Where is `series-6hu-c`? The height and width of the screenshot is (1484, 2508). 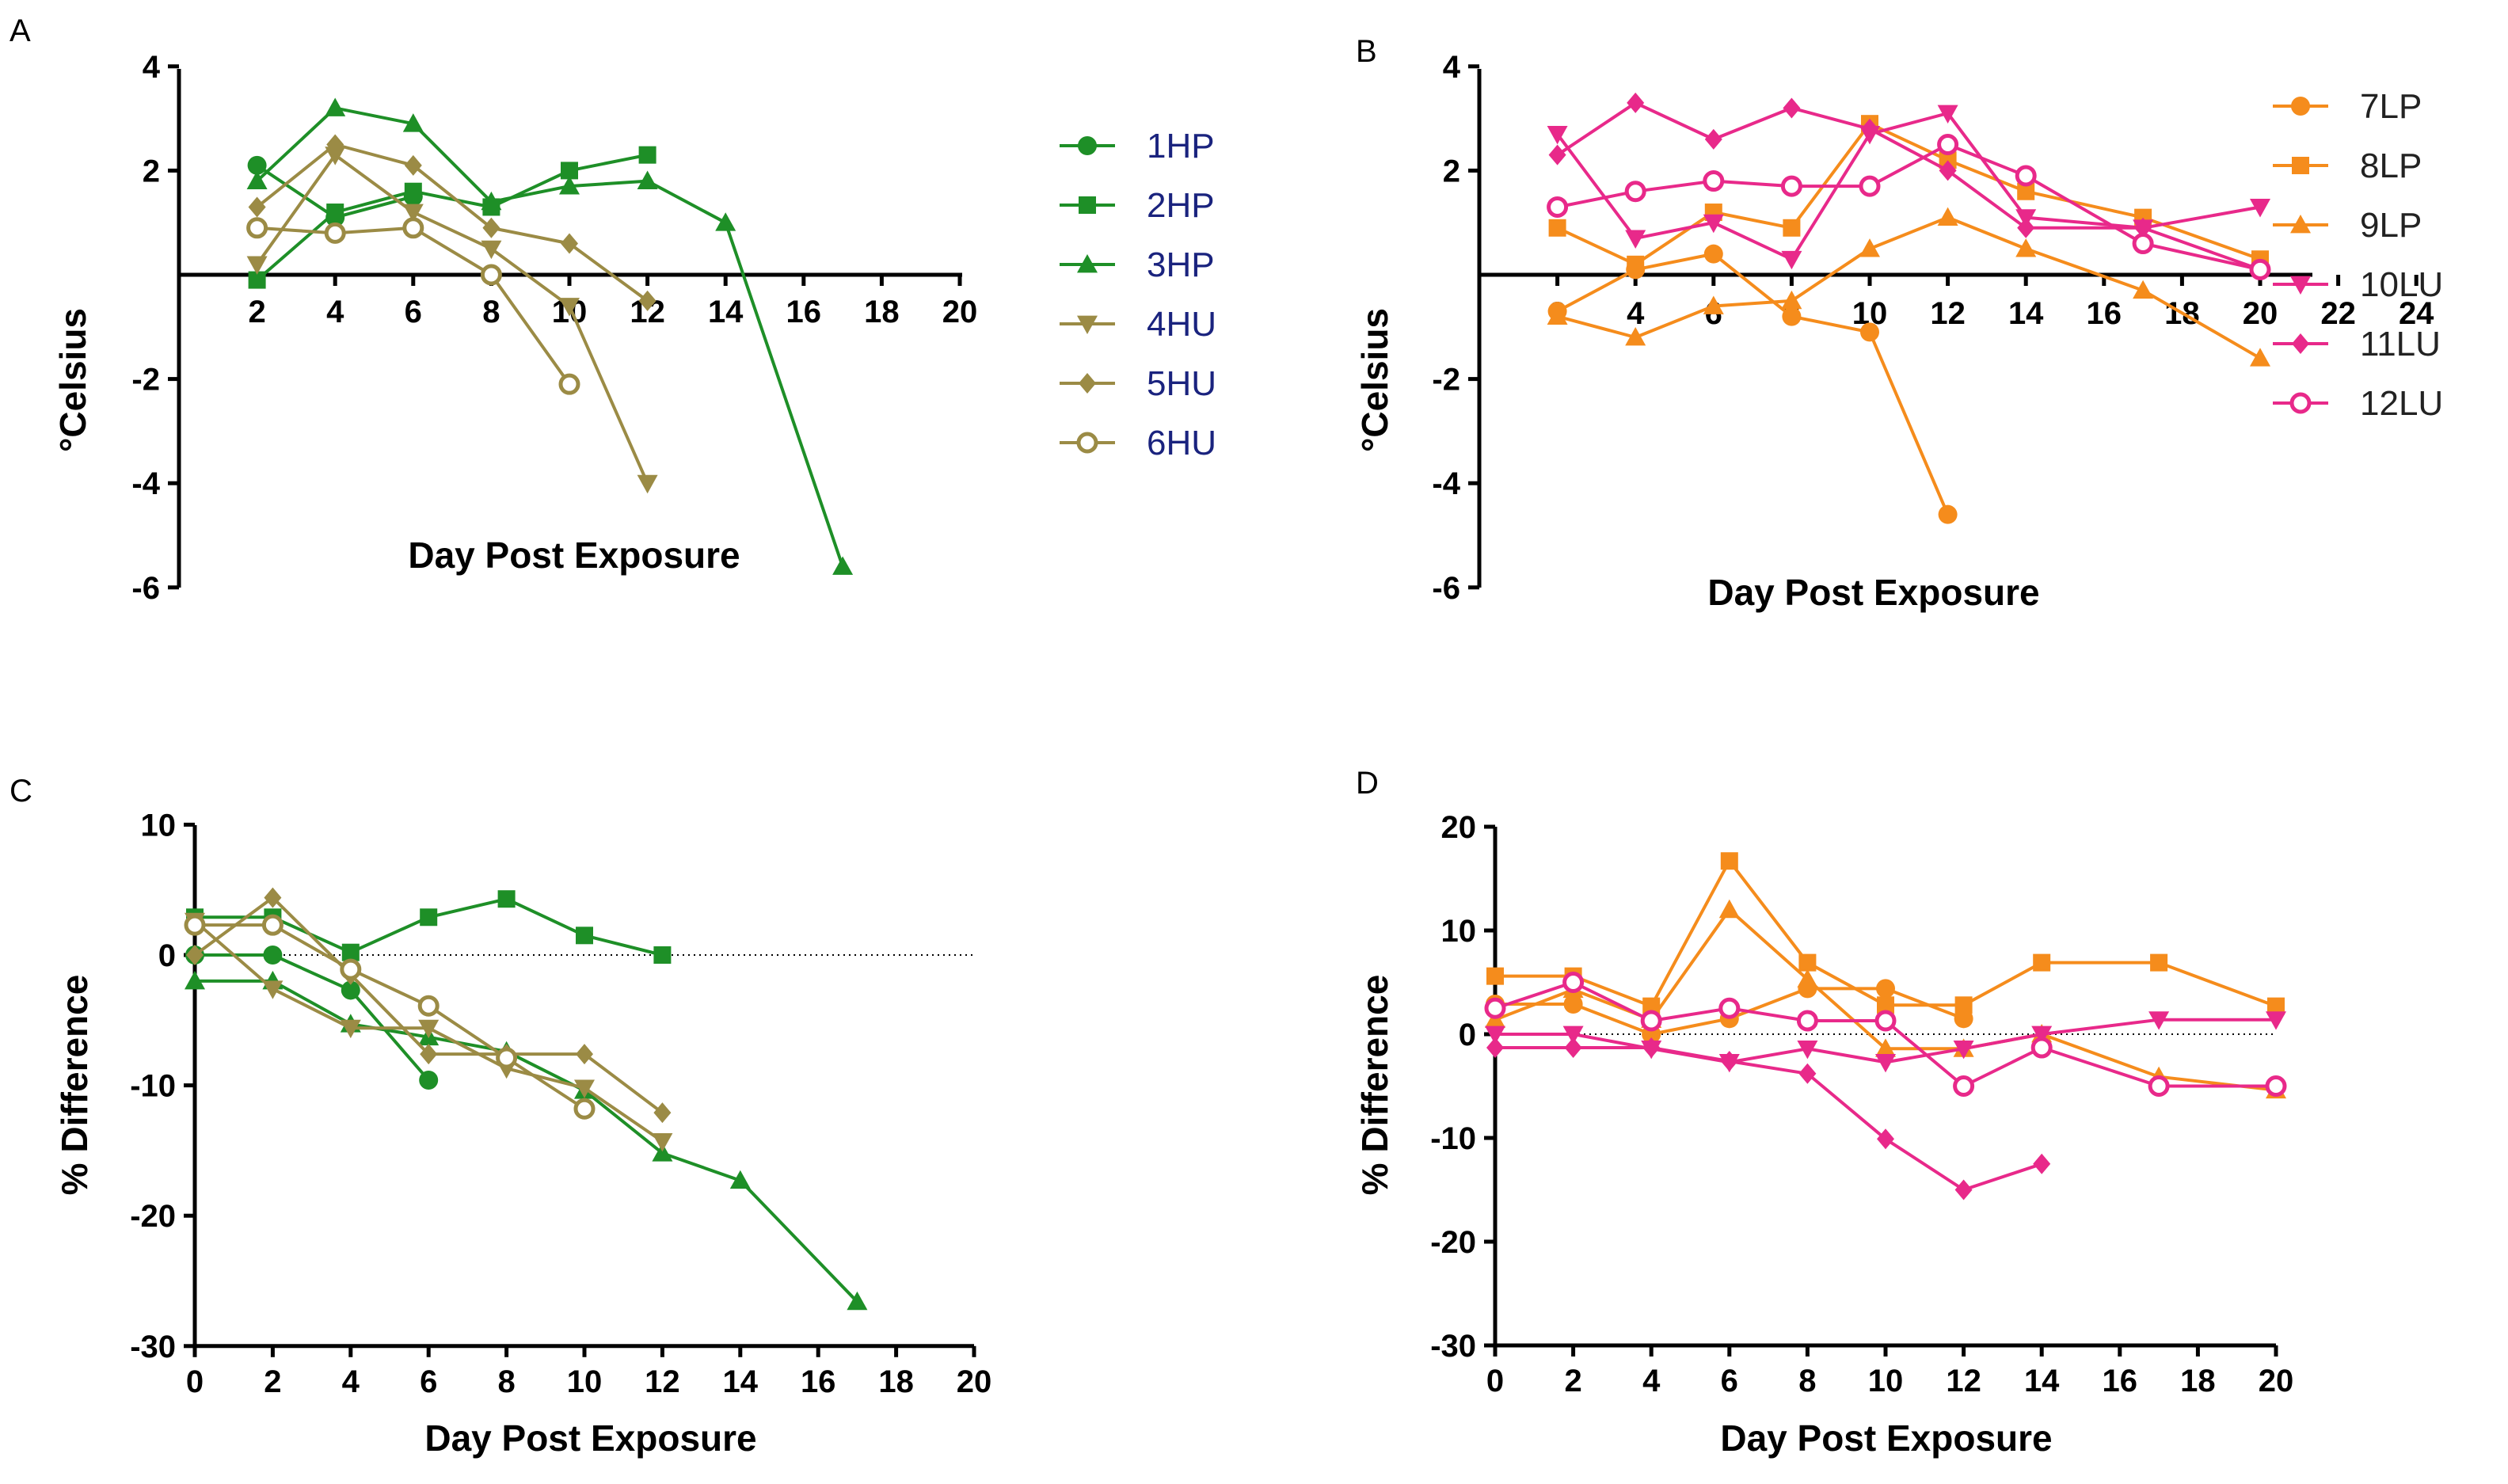 series-6hu-c is located at coordinates (390, 1017).